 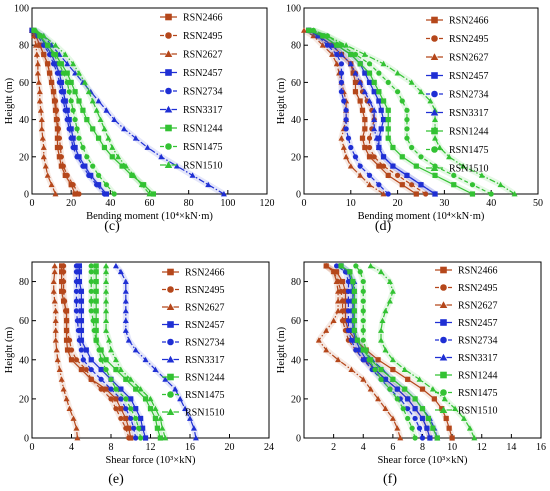 I want to click on panel-d-xlabel: Bending moment (10⁴×kN·m), so click(x=421, y=216).